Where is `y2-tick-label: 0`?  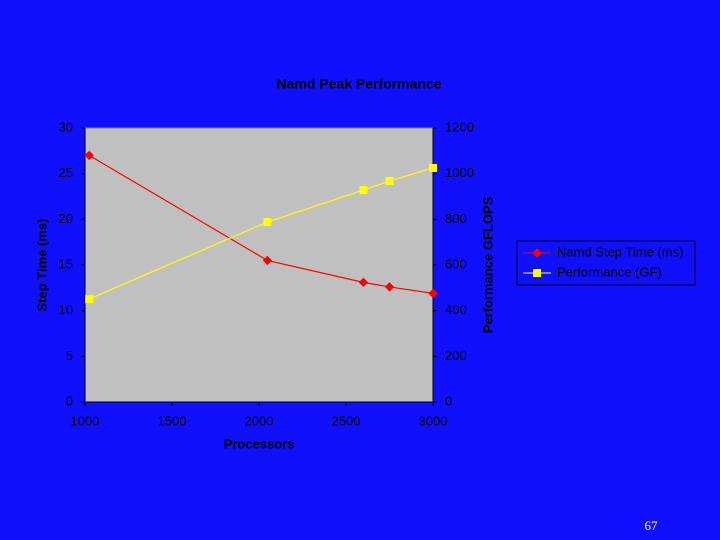
y2-tick-label: 0 is located at coordinates (448, 400).